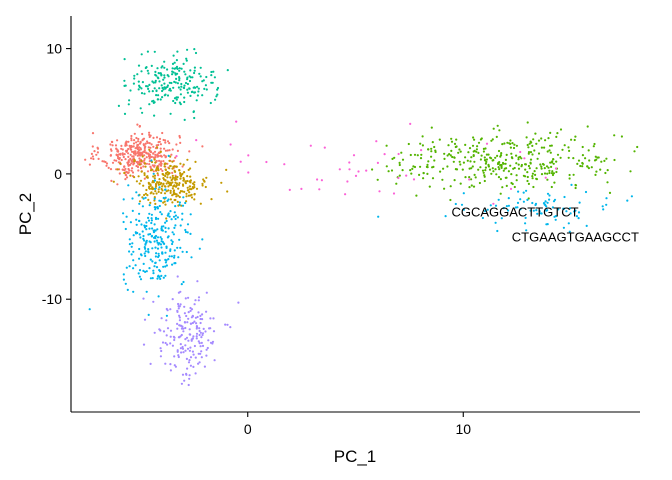 The width and height of the screenshot is (672, 480). What do you see at coordinates (54, 49) in the screenshot?
I see `y-tick-label: 10` at bounding box center [54, 49].